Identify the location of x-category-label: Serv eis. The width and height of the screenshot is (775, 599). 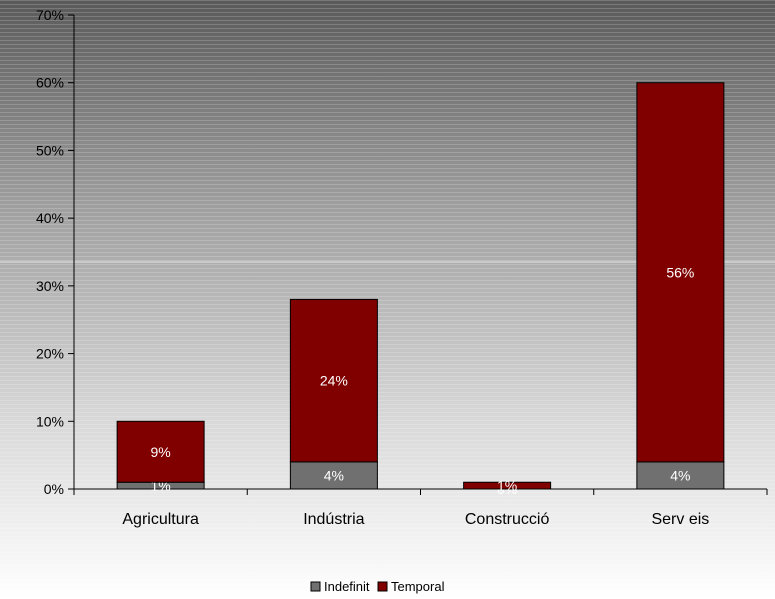
(680, 519).